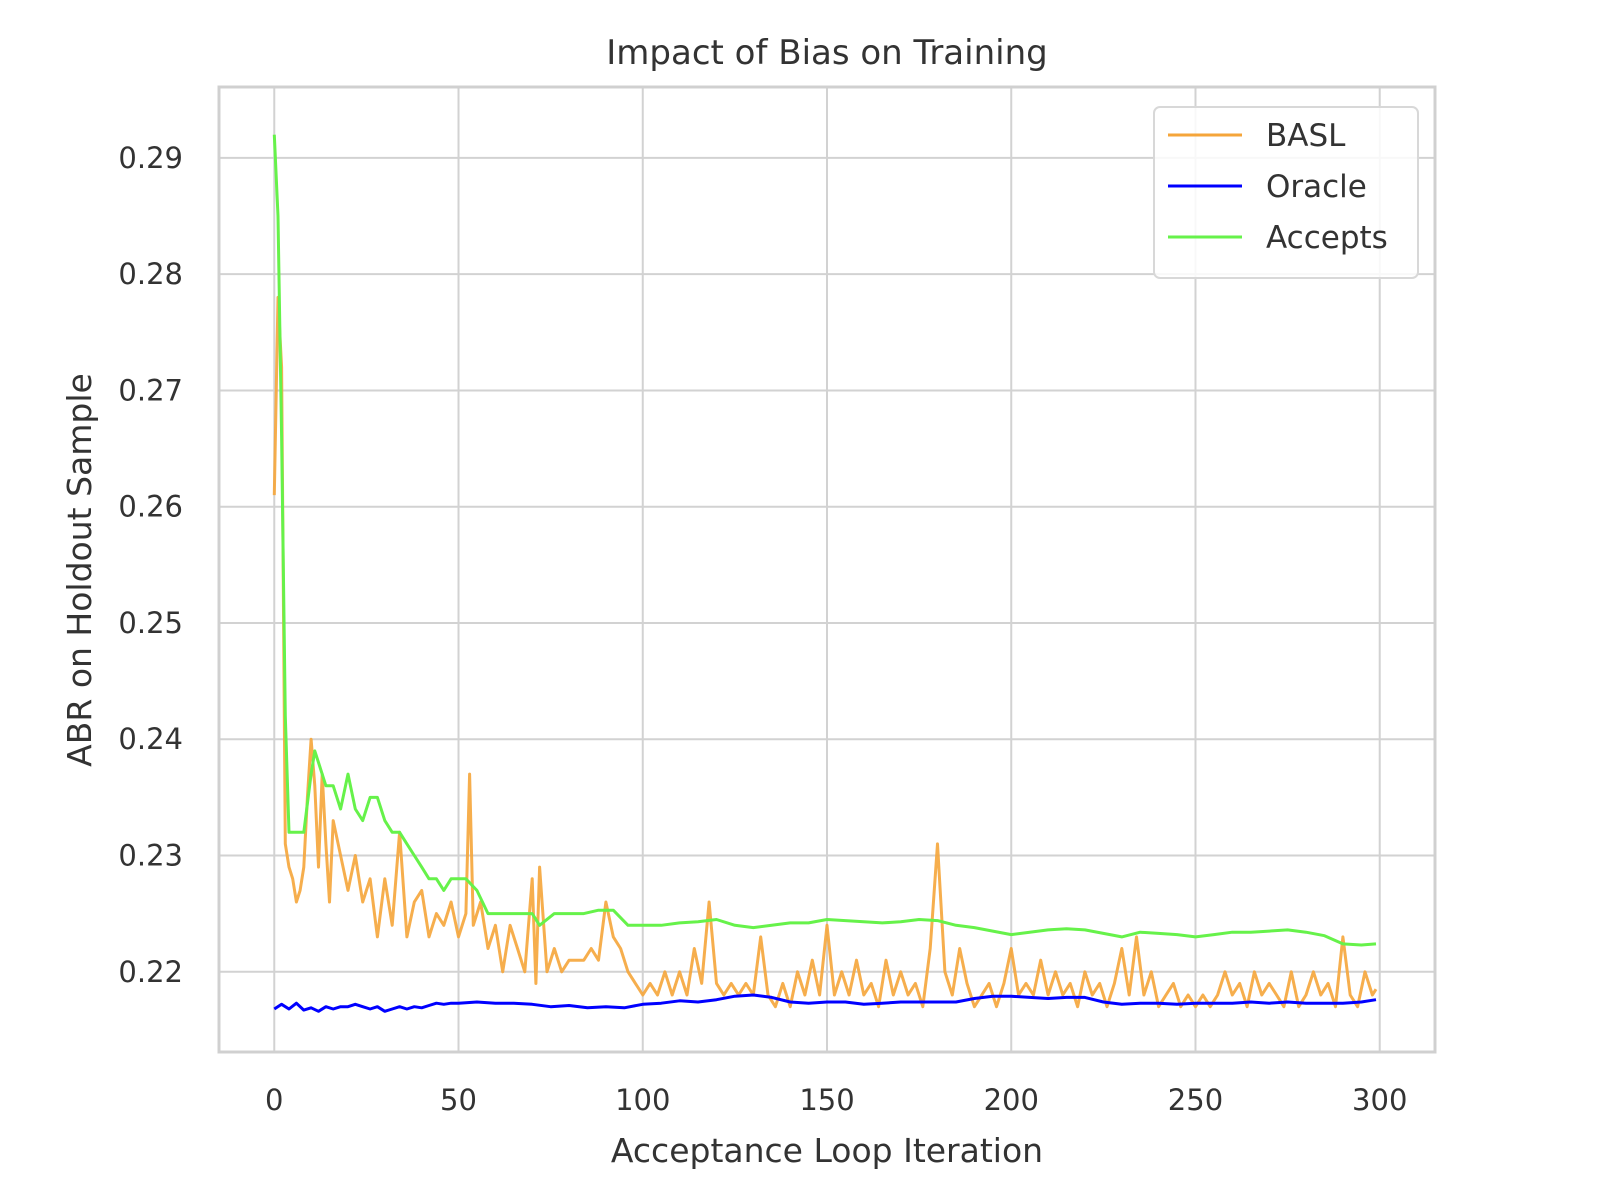  What do you see at coordinates (1011, 1100) in the screenshot?
I see `x-tick-label: 200` at bounding box center [1011, 1100].